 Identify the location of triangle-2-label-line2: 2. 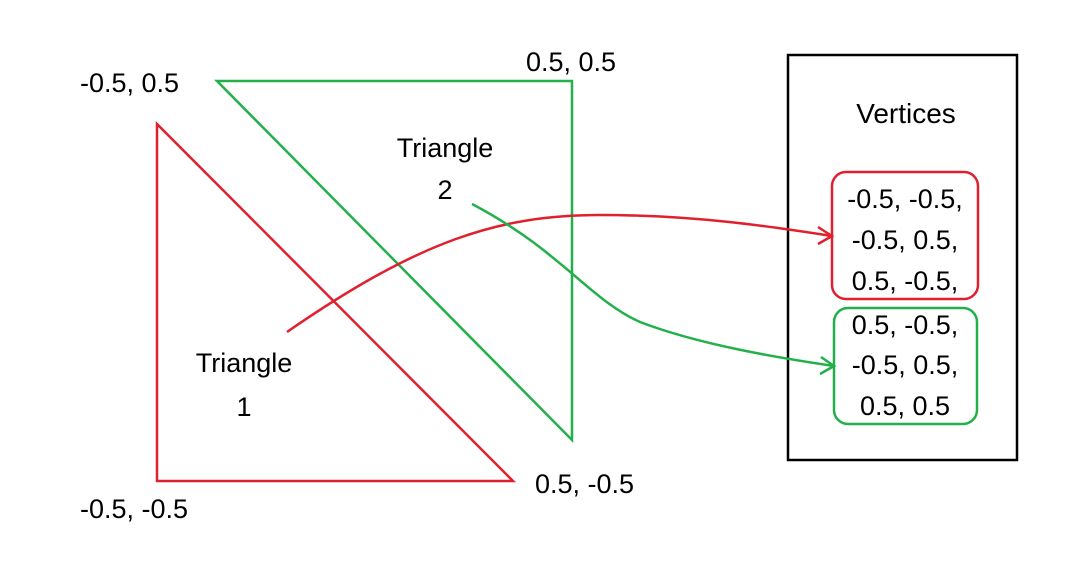
(444, 190).